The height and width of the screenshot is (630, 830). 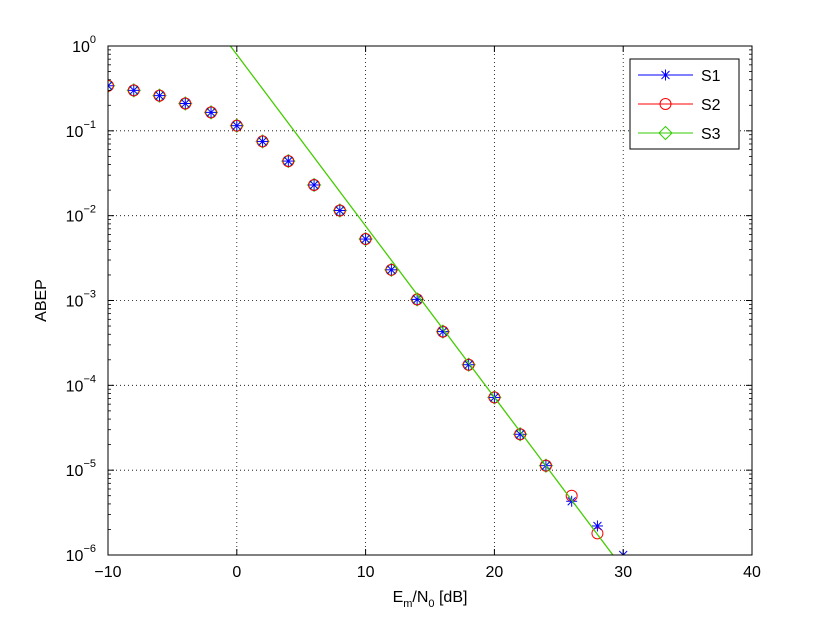 I want to click on legend-marker-s1-stroke, so click(x=665, y=75).